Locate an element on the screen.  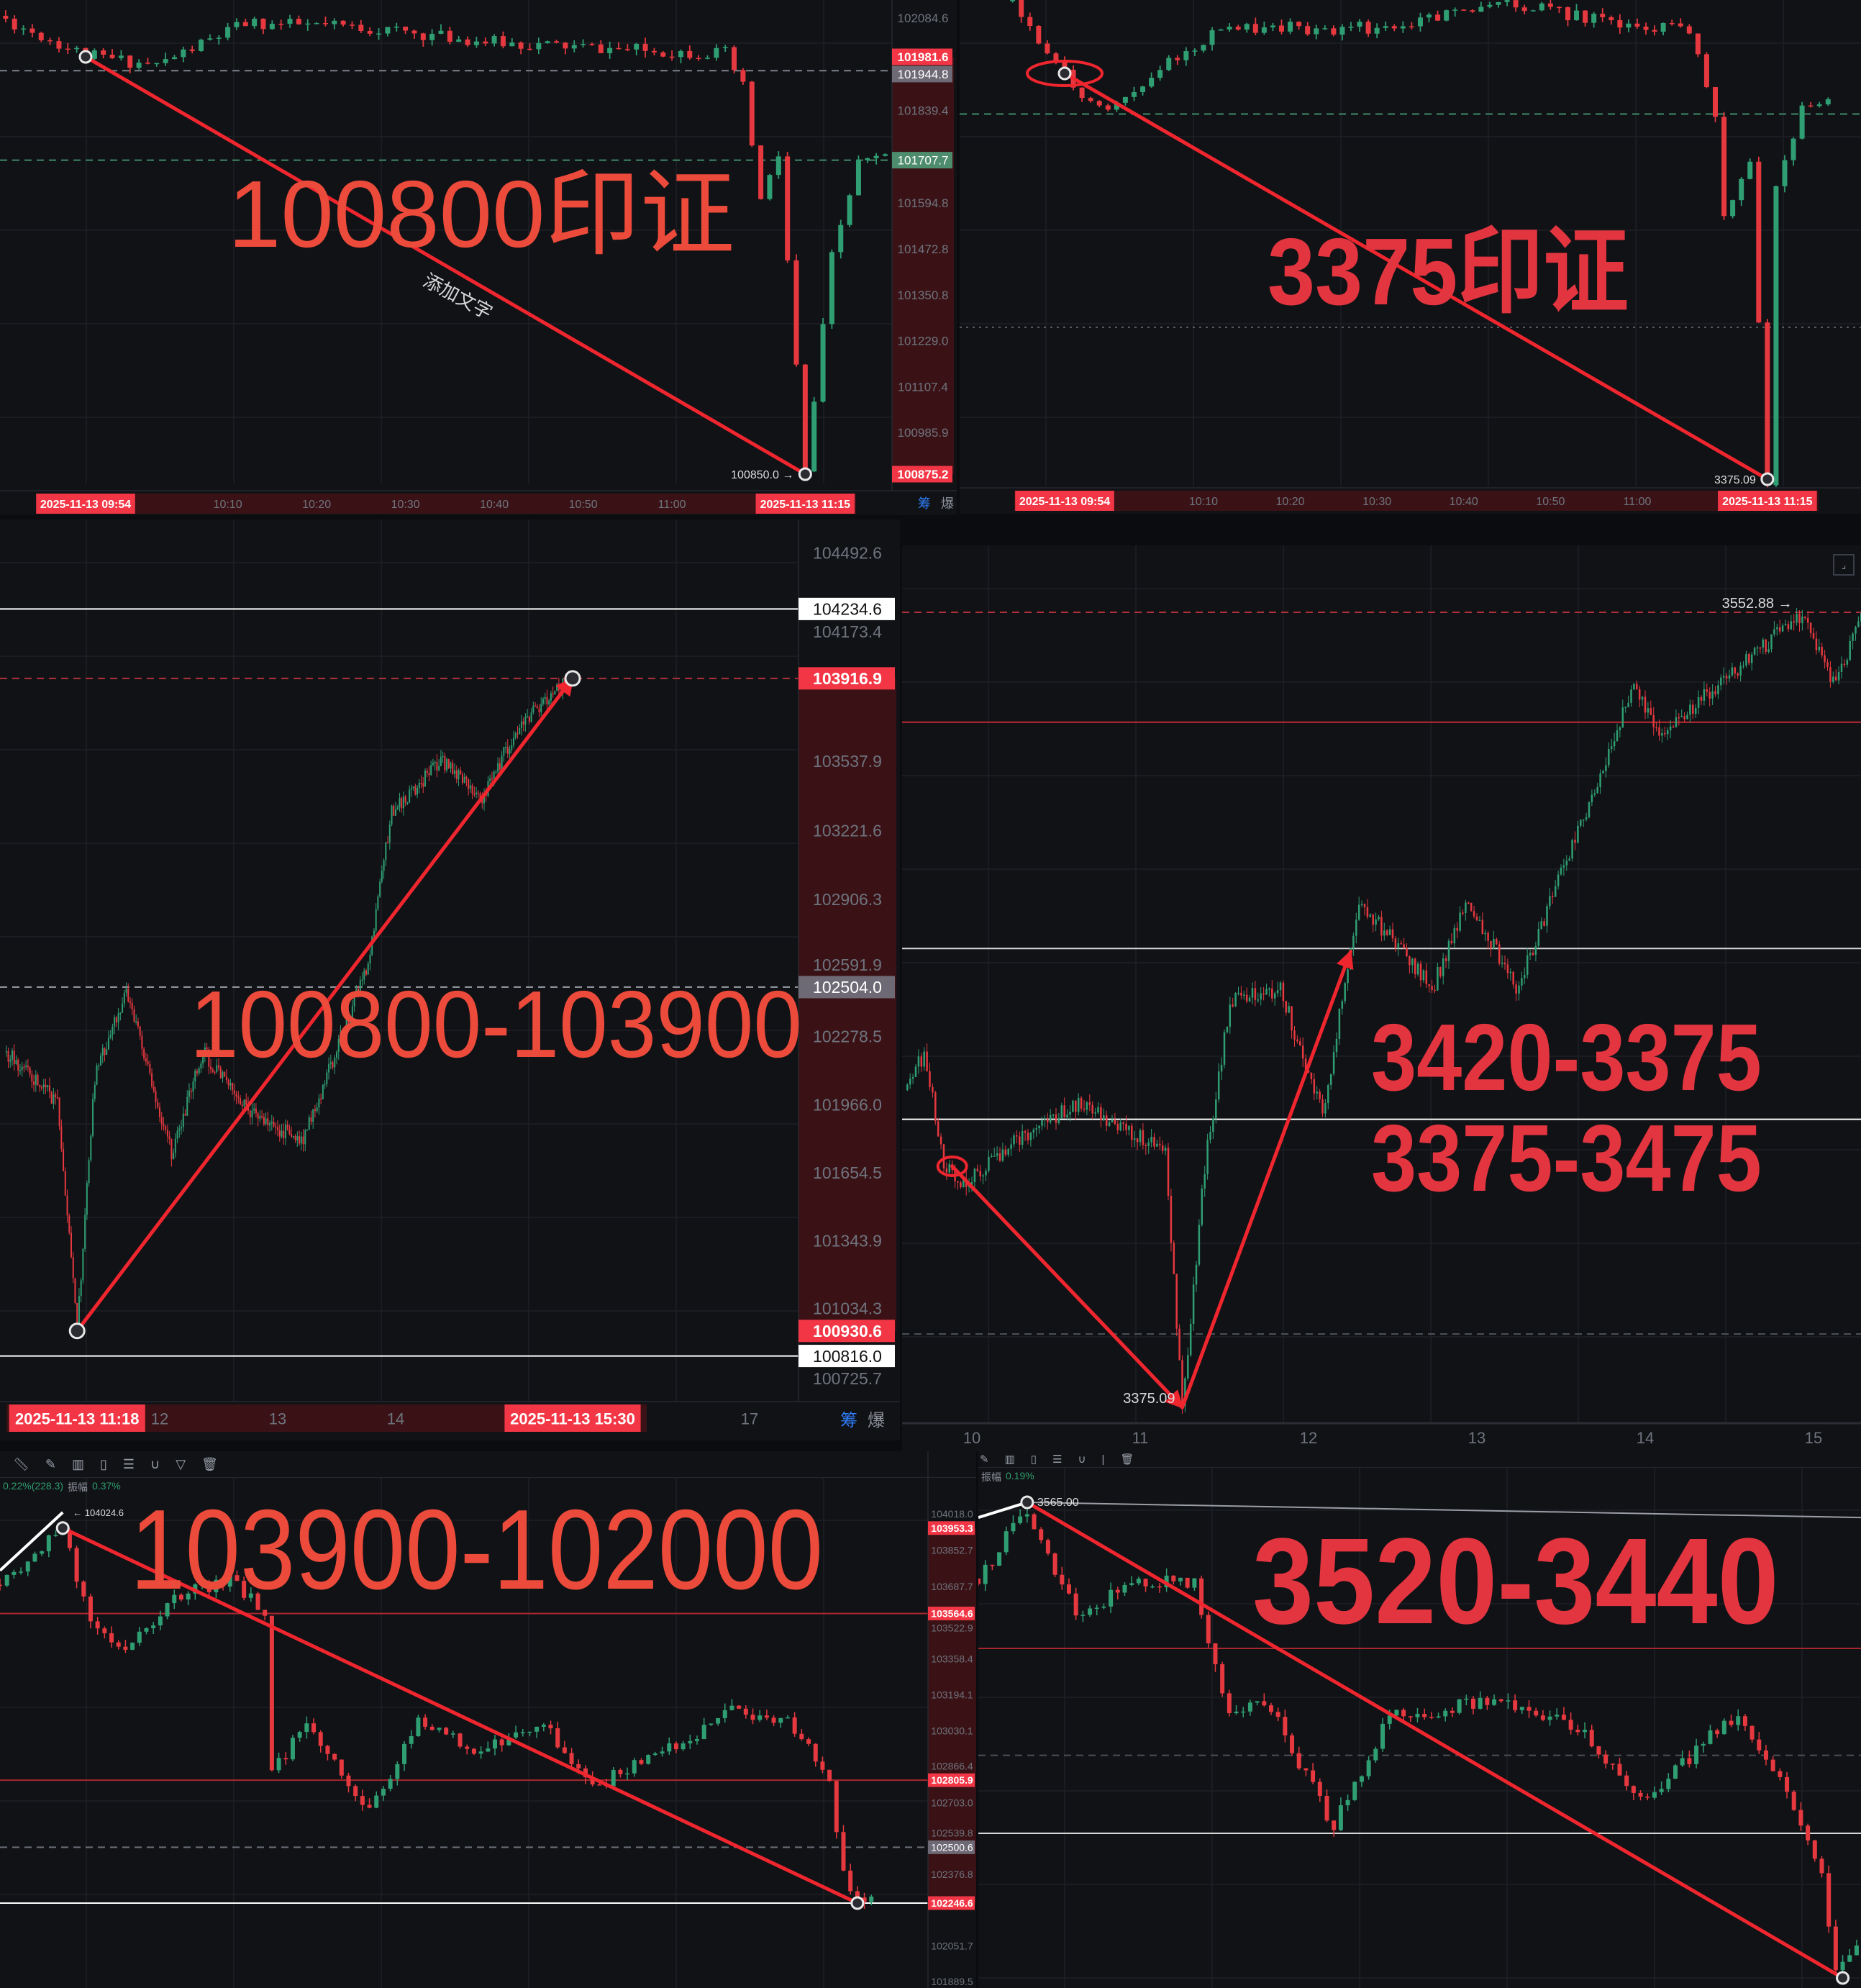
candles is located at coordinates (450, 241).